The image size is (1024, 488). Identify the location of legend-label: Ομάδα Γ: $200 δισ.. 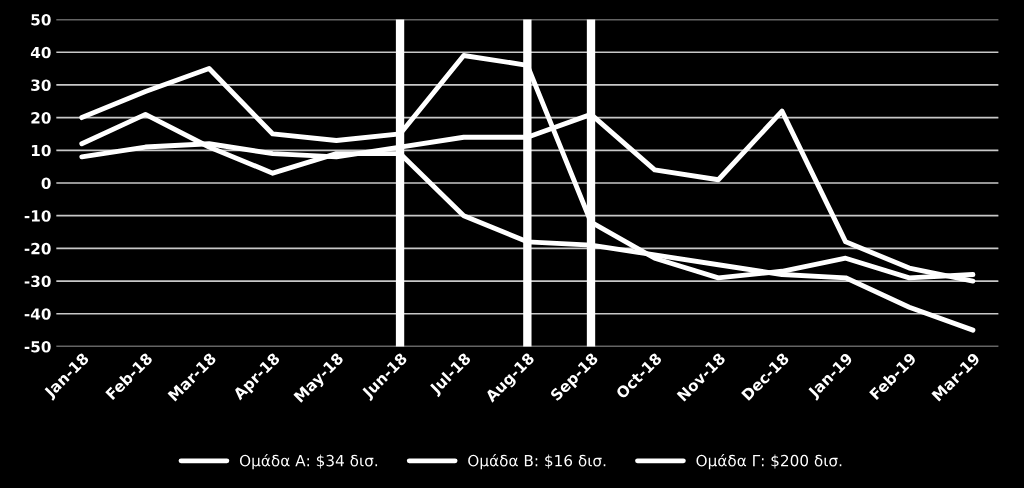
(769, 461).